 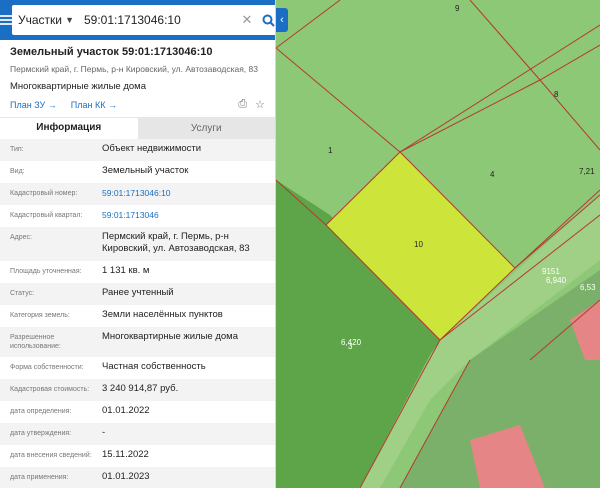 I want to click on chevron-down-icon: ▼, so click(x=69, y=20).